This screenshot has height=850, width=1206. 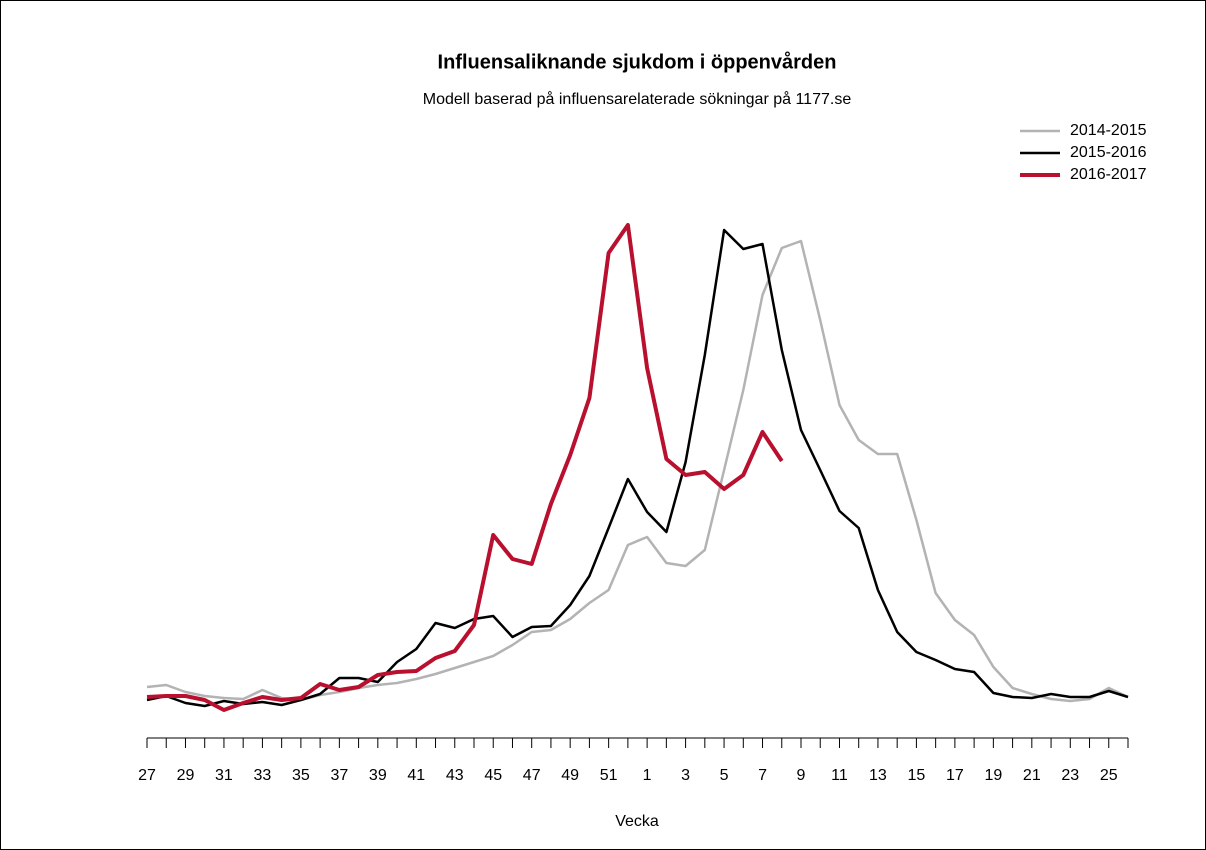 I want to click on x-tick-label: 35, so click(x=301, y=775).